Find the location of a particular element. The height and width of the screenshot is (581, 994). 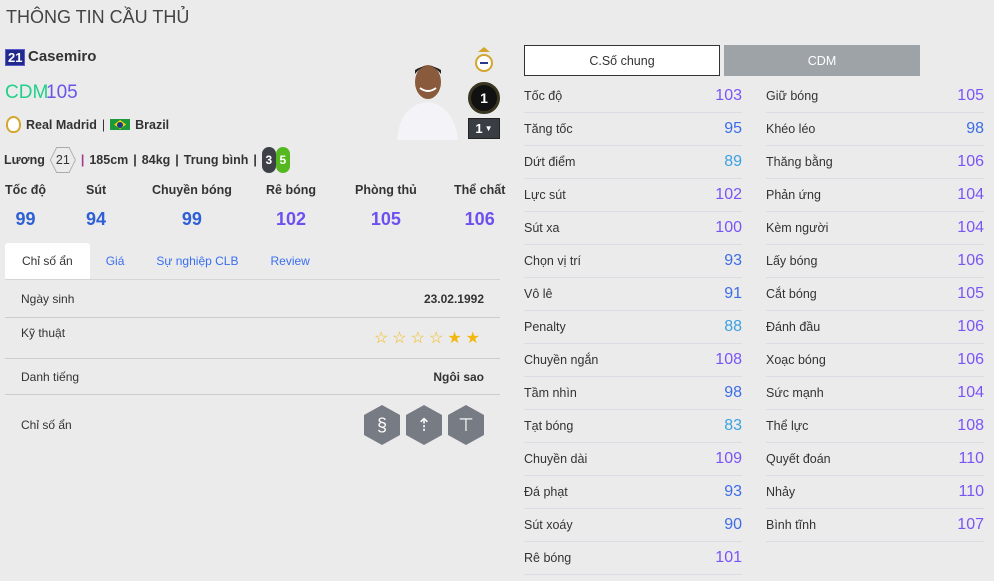

stat-label: Xoạc bóng is located at coordinates (796, 360).